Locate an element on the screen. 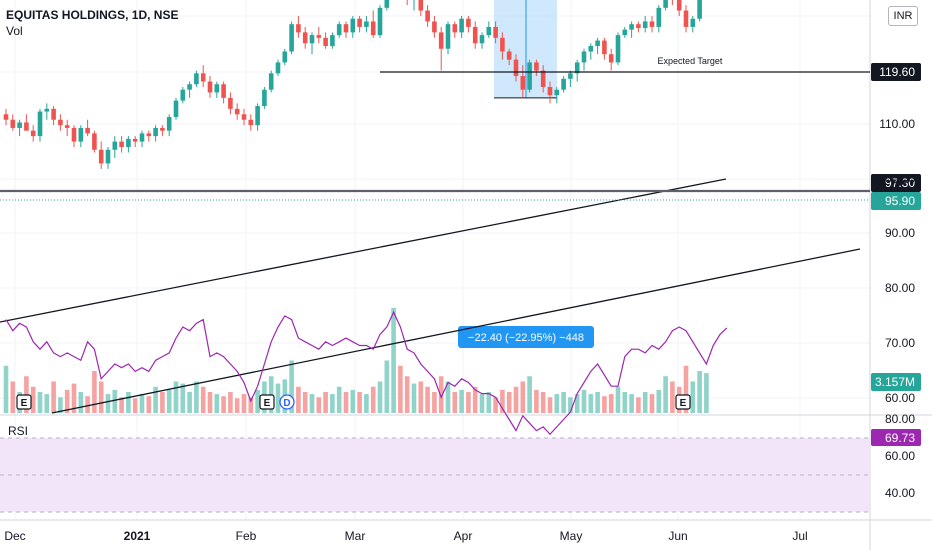 The image size is (932, 550). rsi-tick-label: 60.00 is located at coordinates (900, 456).